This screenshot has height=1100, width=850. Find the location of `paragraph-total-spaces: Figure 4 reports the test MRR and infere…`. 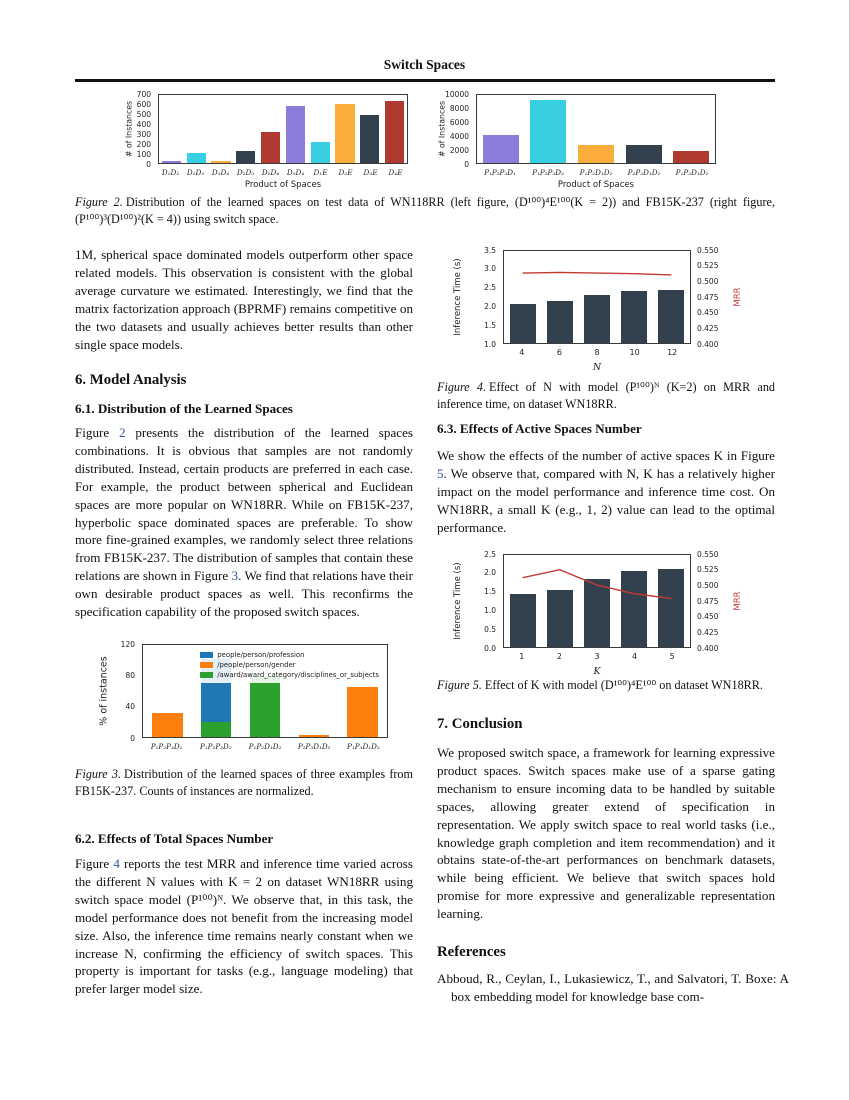

paragraph-total-spaces: Figure 4 reports the test MRR and infere… is located at coordinates (244, 926).